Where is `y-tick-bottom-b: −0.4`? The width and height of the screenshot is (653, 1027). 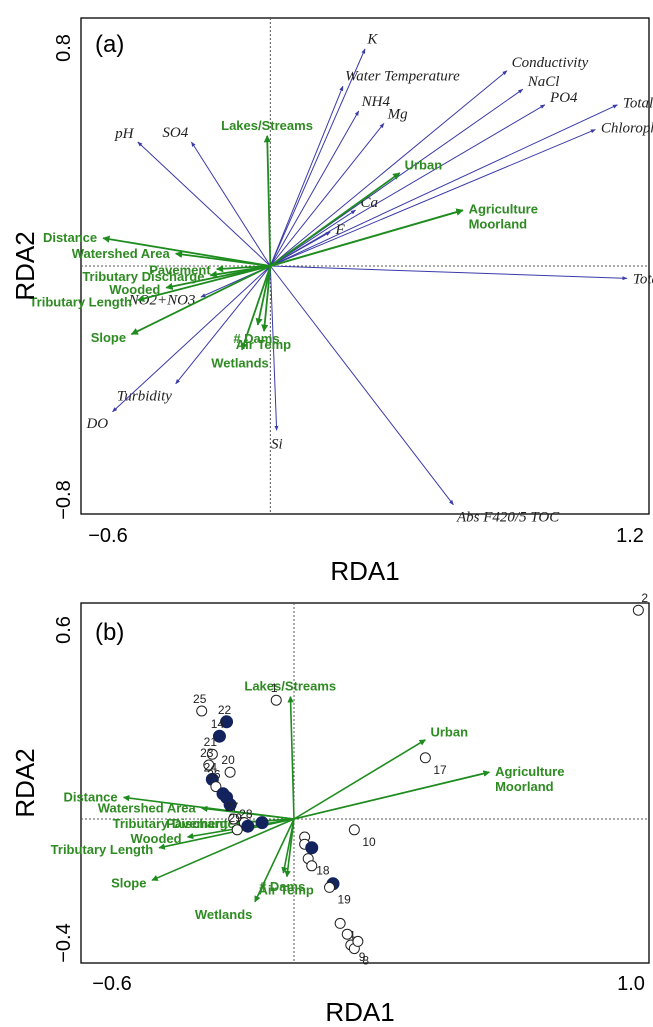 y-tick-bottom-b: −0.4 is located at coordinates (64, 942).